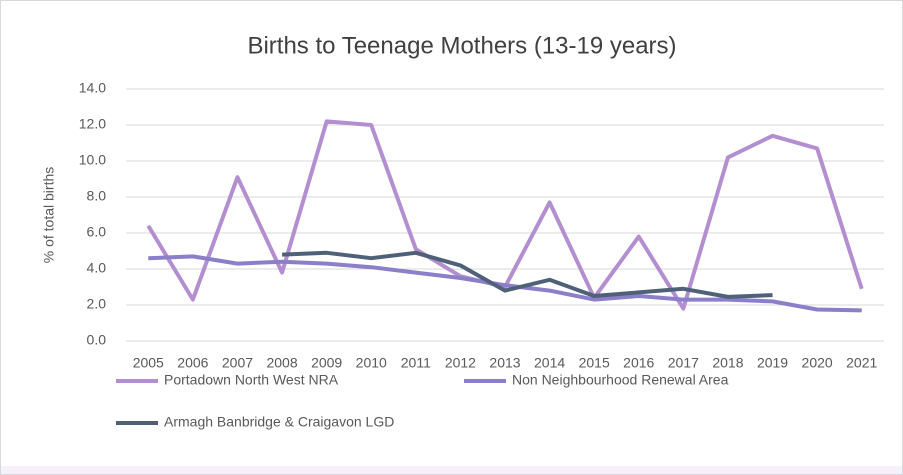 The width and height of the screenshot is (903, 475). What do you see at coordinates (97, 304) in the screenshot?
I see `y-tick-label: 2.0` at bounding box center [97, 304].